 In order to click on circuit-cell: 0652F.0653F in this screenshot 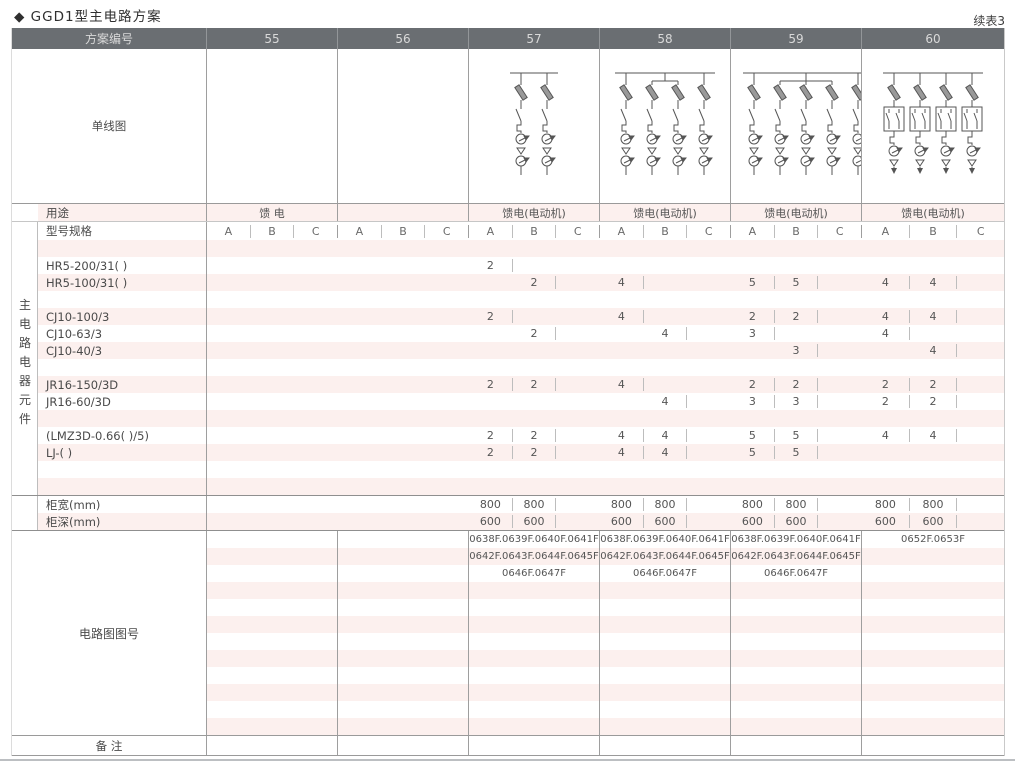, I will do `click(933, 539)`.